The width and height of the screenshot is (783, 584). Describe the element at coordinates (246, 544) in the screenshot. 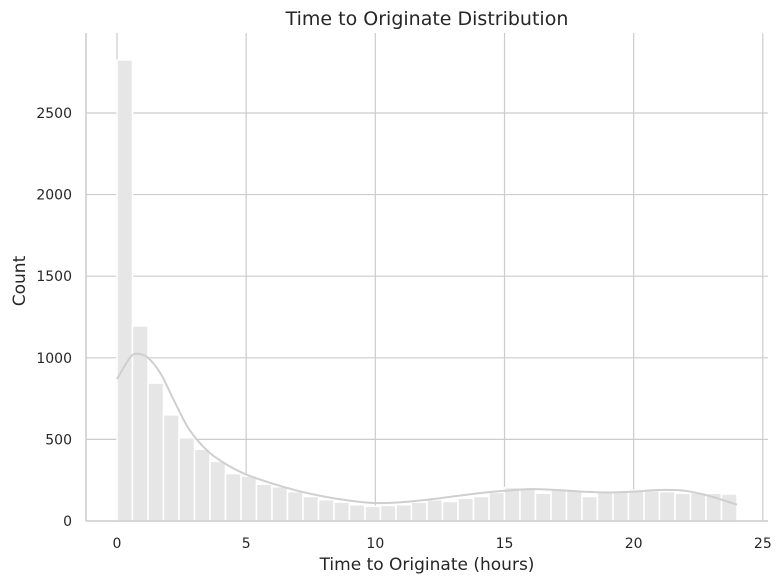

I see `x-tick-label: 5` at that location.